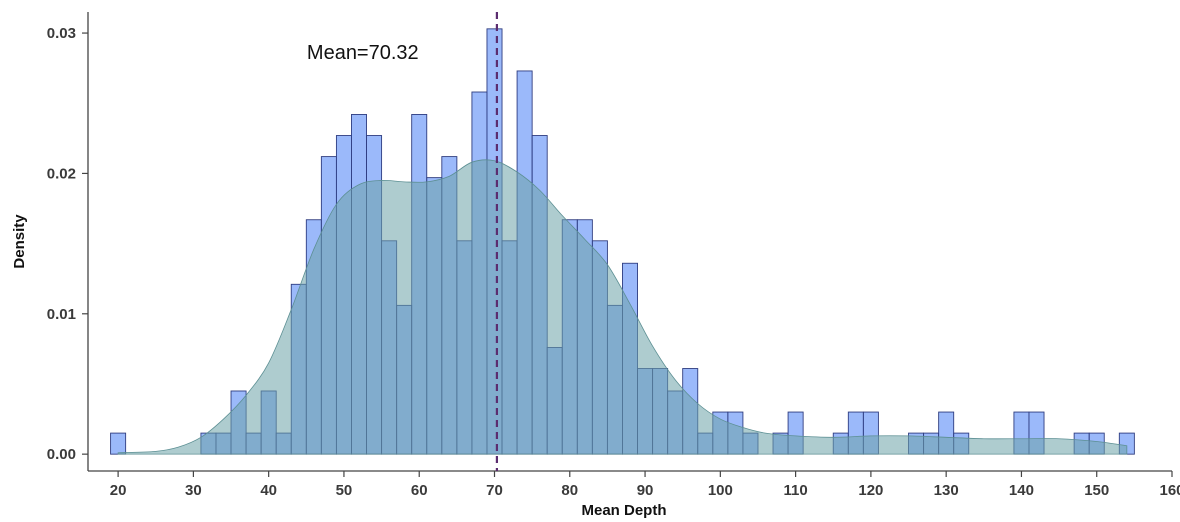 The width and height of the screenshot is (1180, 522). Describe the element at coordinates (623, 510) in the screenshot. I see `x-axis-title: Mean Depth` at that location.